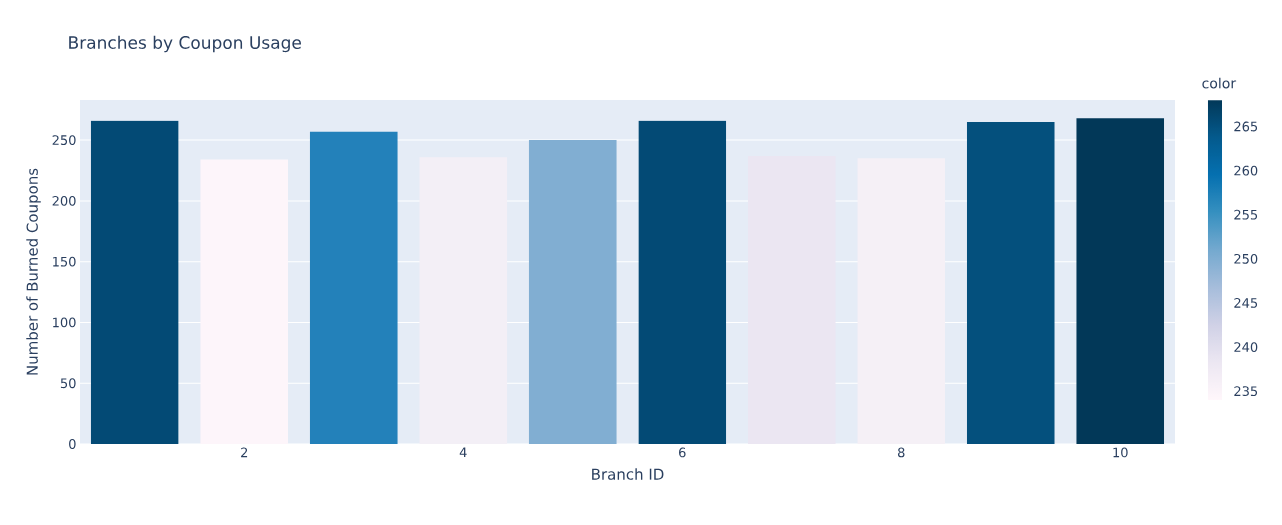 The height and width of the screenshot is (525, 1282). What do you see at coordinates (64, 261) in the screenshot?
I see `y-tick-label: 150` at bounding box center [64, 261].